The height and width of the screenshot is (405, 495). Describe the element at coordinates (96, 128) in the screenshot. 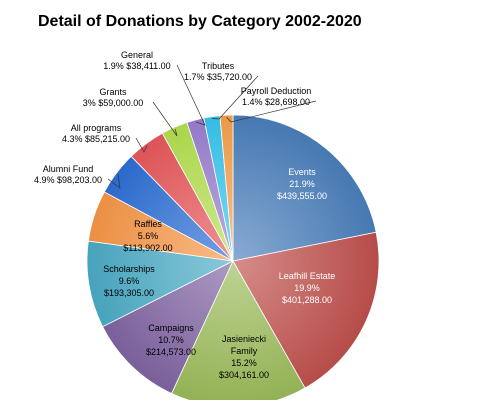

I see `data-label-all-programs-name: All programs` at that location.